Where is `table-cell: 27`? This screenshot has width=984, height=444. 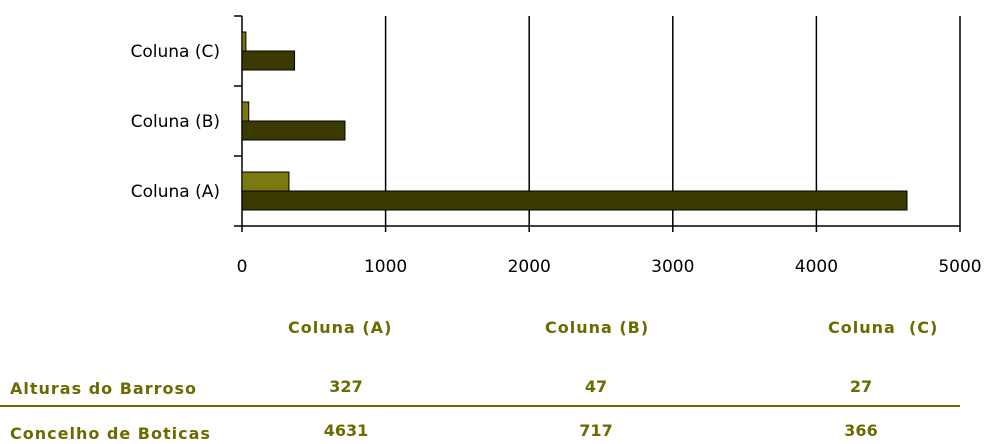
table-cell: 27 is located at coordinates (861, 386).